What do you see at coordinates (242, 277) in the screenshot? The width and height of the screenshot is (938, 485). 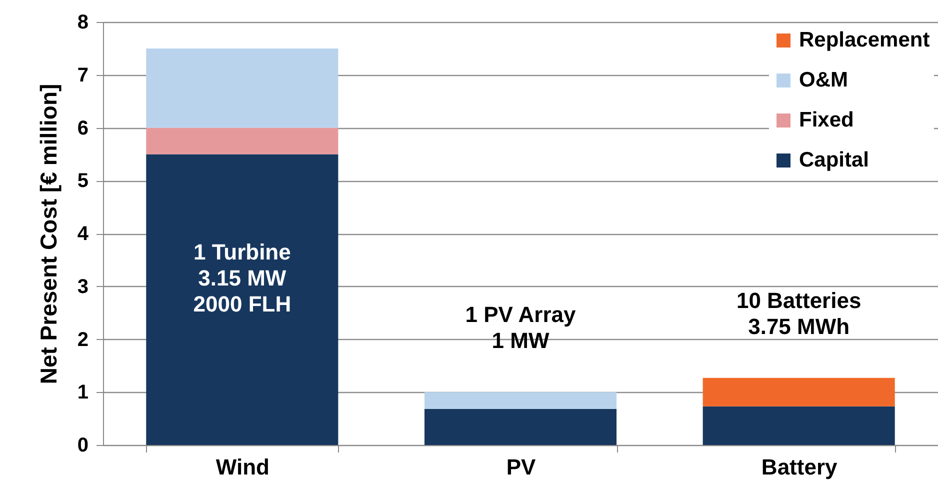 I see `annotation: 1 Turbine 3.15 MW 2000 FLH` at bounding box center [242, 277].